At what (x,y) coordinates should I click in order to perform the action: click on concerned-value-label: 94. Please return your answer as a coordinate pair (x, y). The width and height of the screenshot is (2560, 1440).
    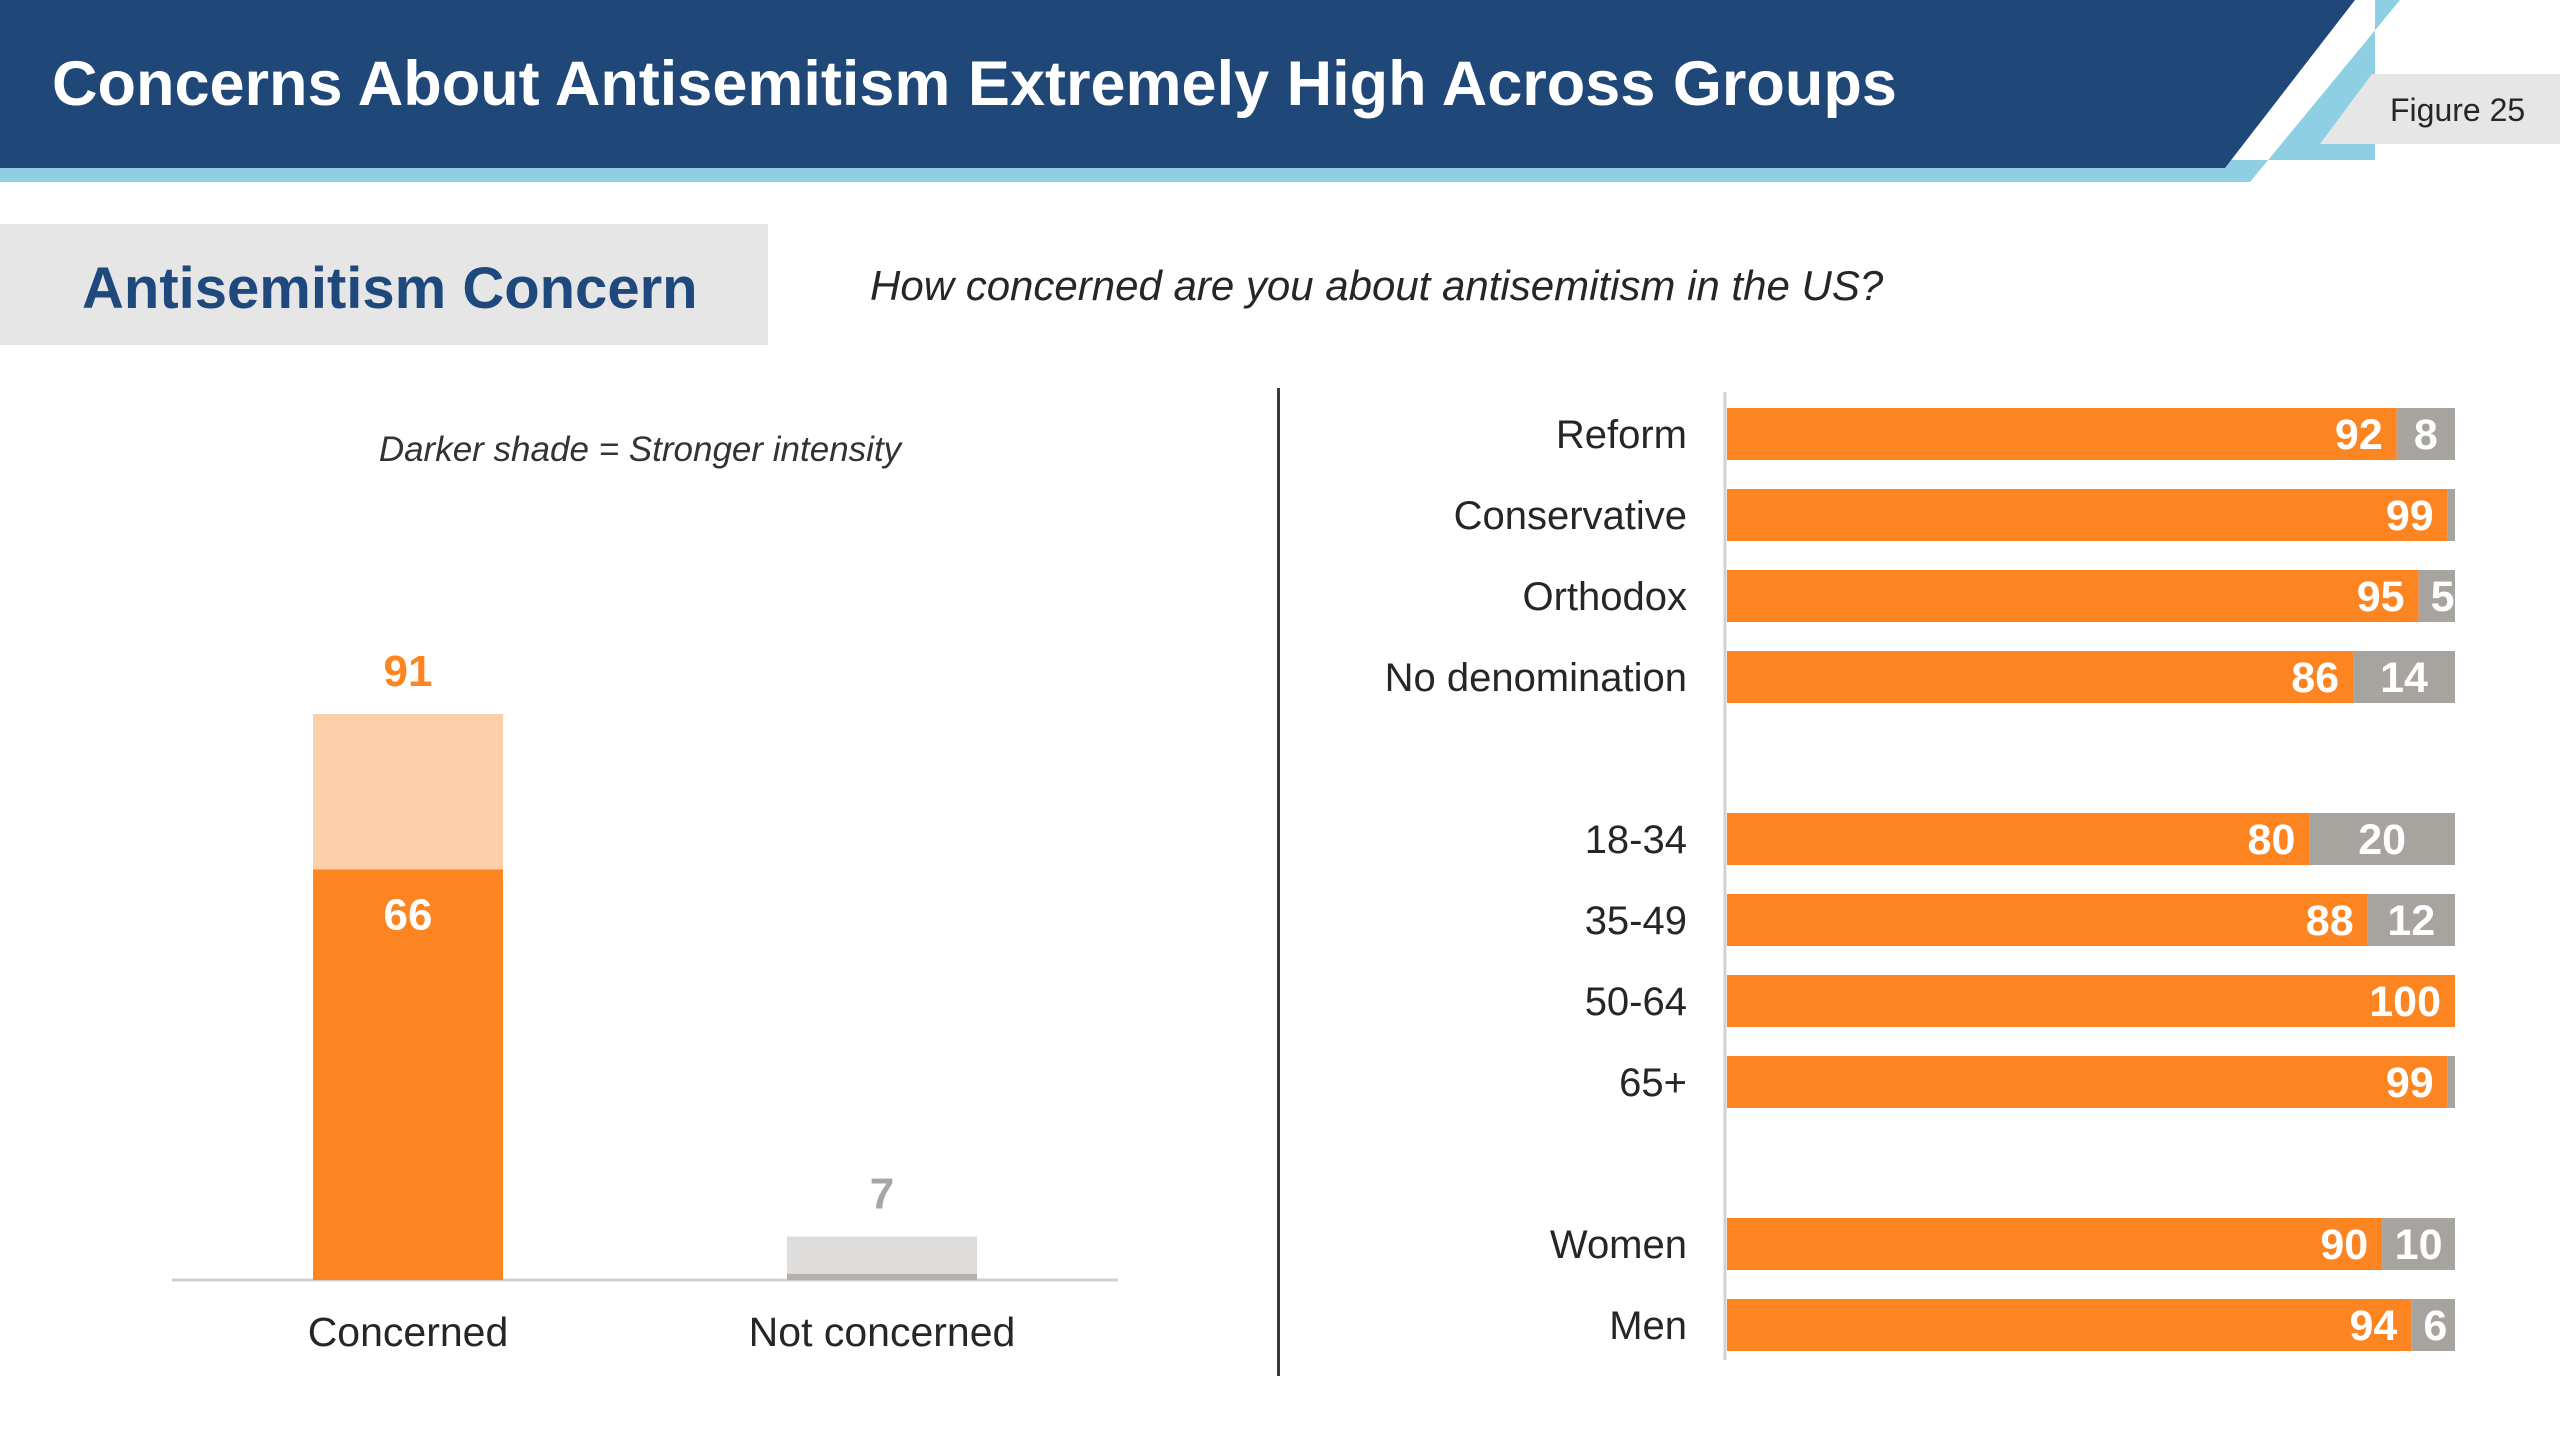
    Looking at the image, I should click on (2373, 1326).